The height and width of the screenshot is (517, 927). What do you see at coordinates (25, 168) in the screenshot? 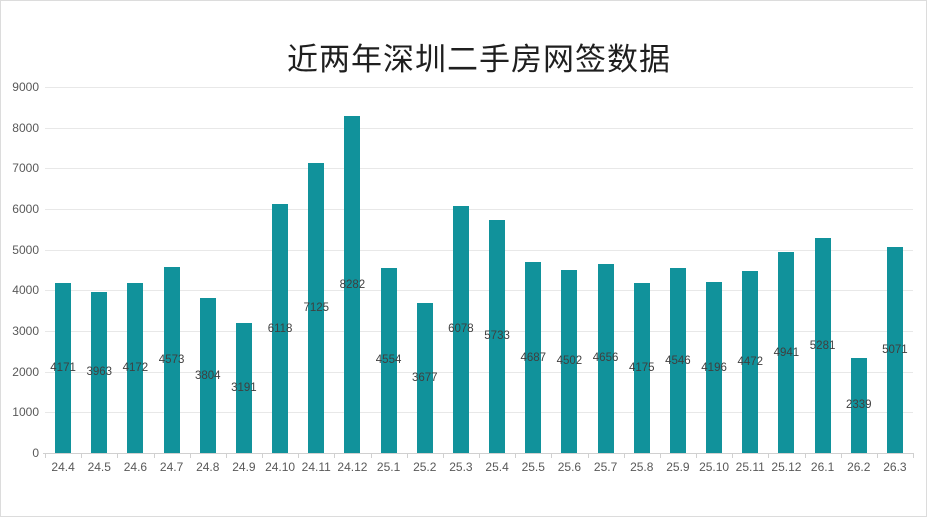
I see `y-axis-tick-label: 7000` at bounding box center [25, 168].